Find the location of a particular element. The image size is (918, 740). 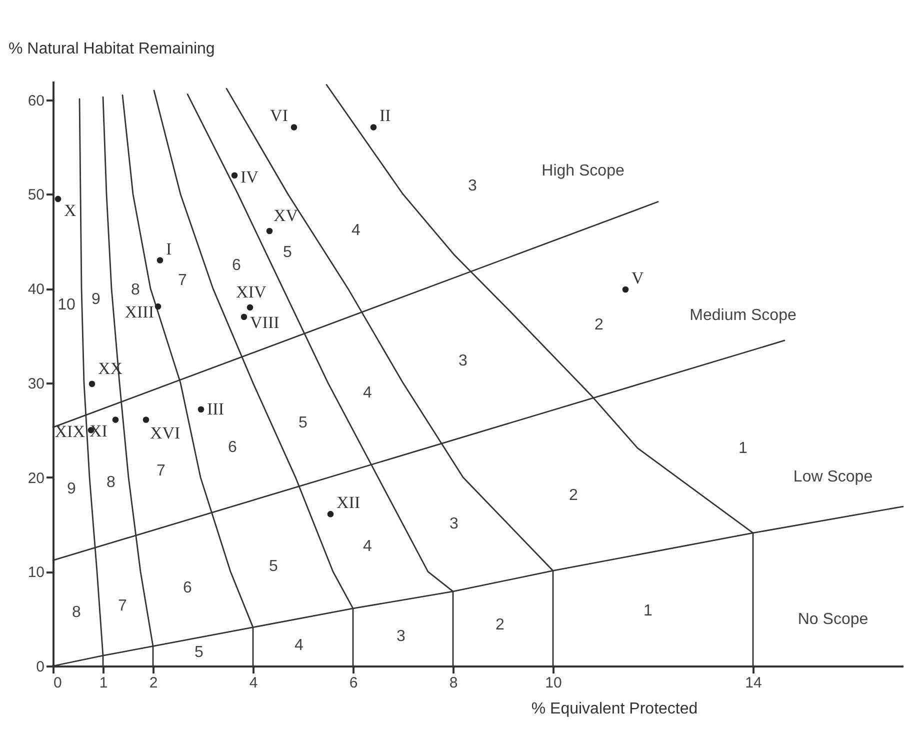

y-axis-title: % Natural Habitat Remaining is located at coordinates (111, 49).